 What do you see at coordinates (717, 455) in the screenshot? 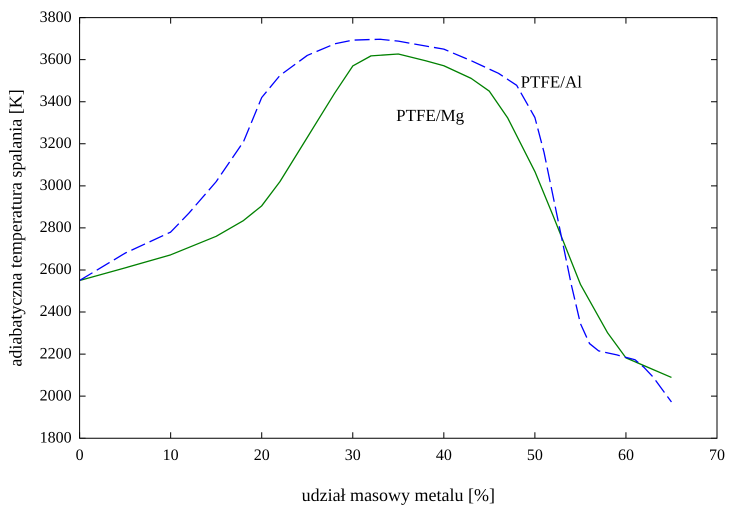
I see `x-tick-label: 70` at bounding box center [717, 455].